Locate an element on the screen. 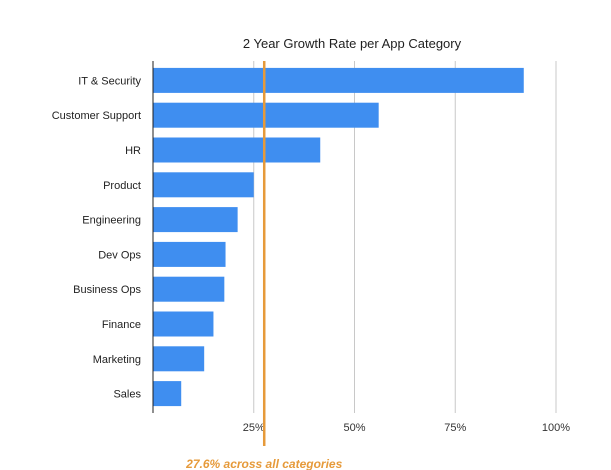 The width and height of the screenshot is (611, 470). category-label: Engineering is located at coordinates (111, 221).